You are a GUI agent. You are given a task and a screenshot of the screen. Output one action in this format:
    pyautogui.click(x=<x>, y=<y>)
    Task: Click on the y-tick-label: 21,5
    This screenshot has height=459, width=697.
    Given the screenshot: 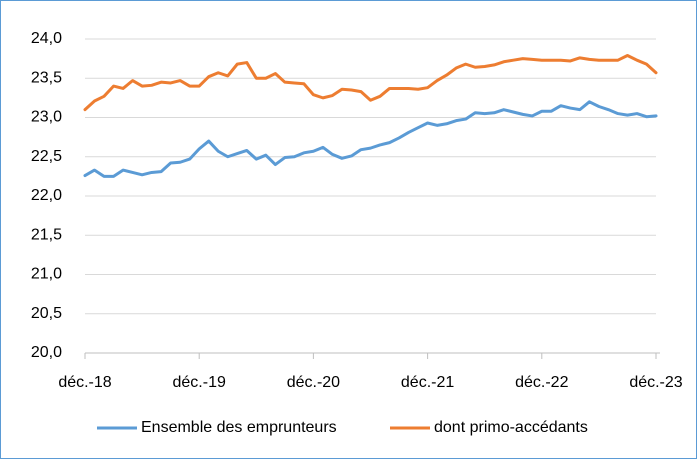 What is the action you would take?
    pyautogui.click(x=46, y=234)
    